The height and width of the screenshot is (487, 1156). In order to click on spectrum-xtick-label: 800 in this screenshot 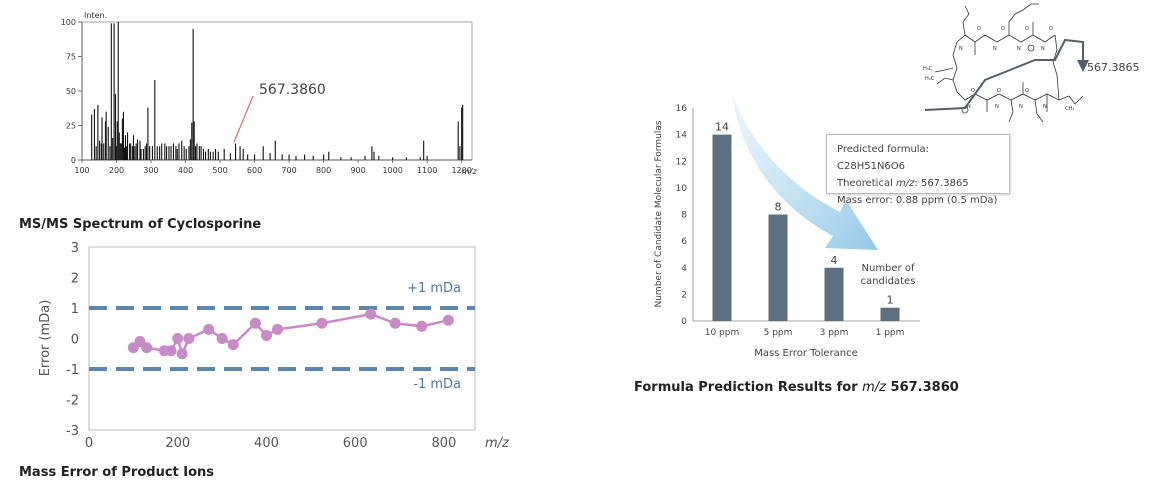, I will do `click(323, 170)`.